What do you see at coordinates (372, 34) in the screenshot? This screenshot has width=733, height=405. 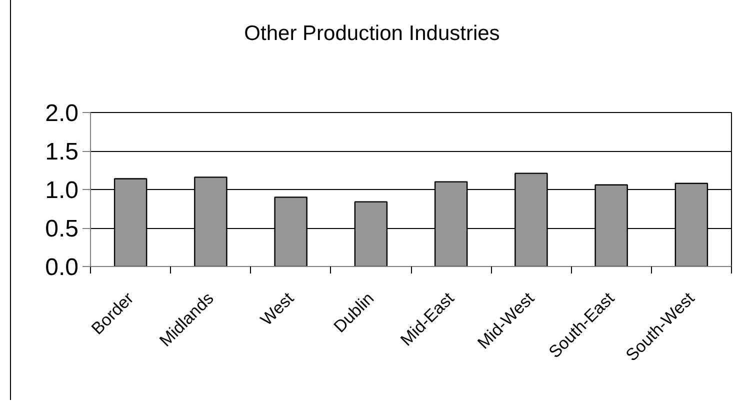 I see `chart-title: Other Production Industries` at bounding box center [372, 34].